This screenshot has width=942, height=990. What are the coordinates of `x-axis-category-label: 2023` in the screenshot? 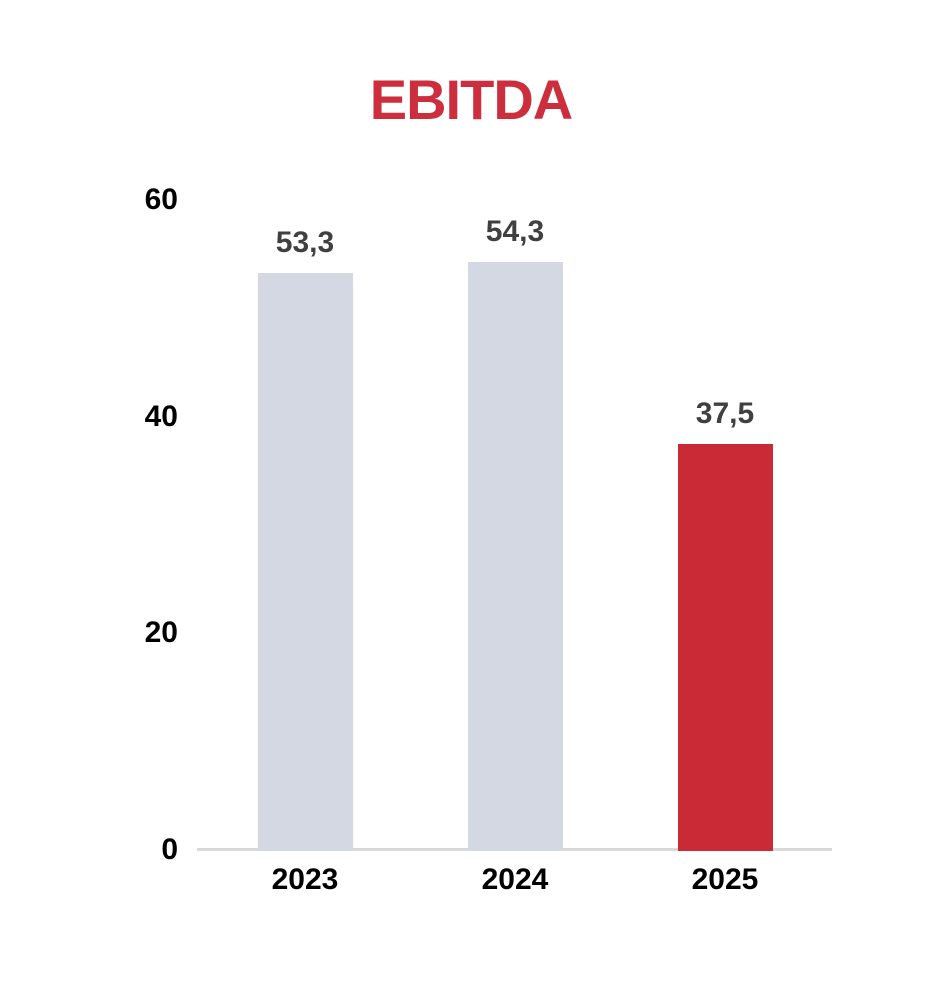 It's located at (305, 879).